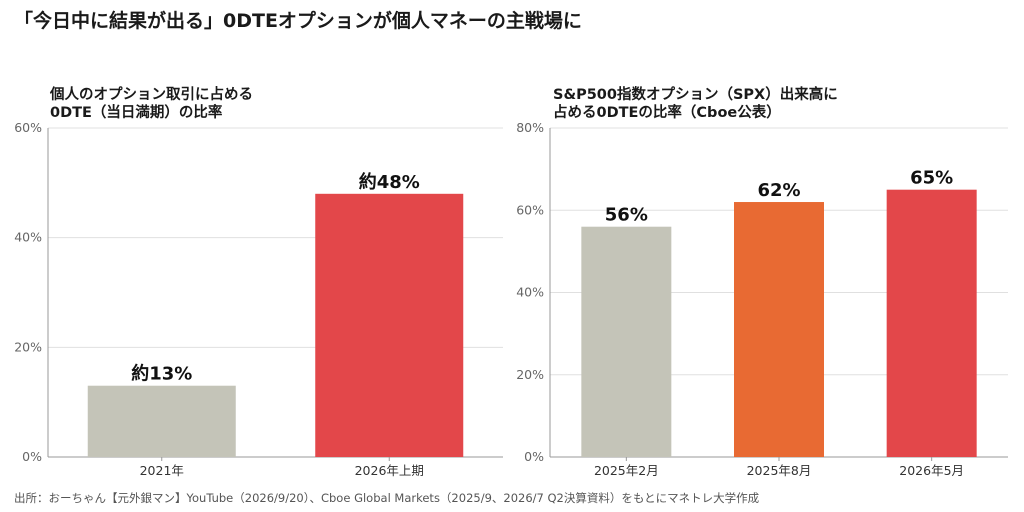 The height and width of the screenshot is (512, 1024). Describe the element at coordinates (931, 470) in the screenshot. I see `right-category-label: 2026年5月` at that location.